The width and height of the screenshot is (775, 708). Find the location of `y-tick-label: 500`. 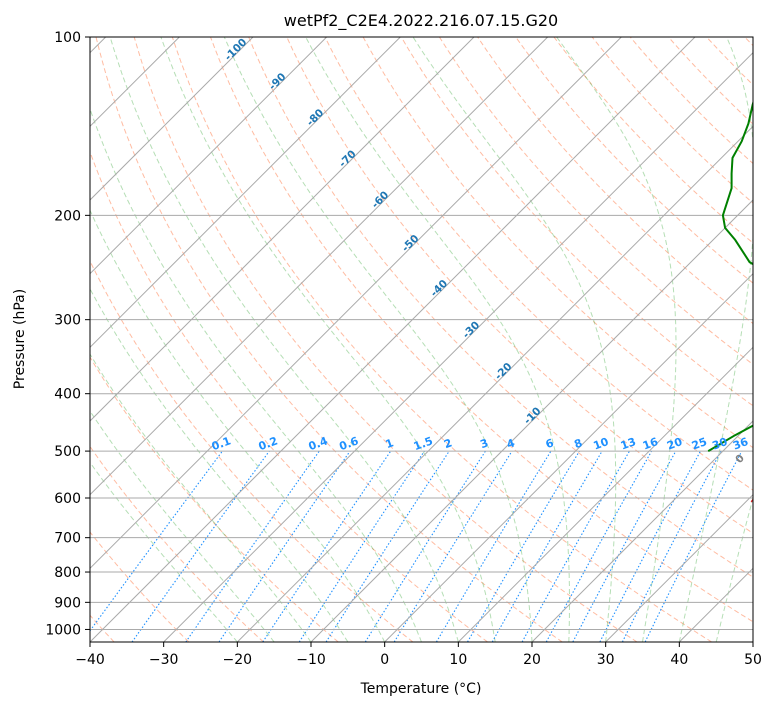

y-tick-label: 500 is located at coordinates (67, 452).